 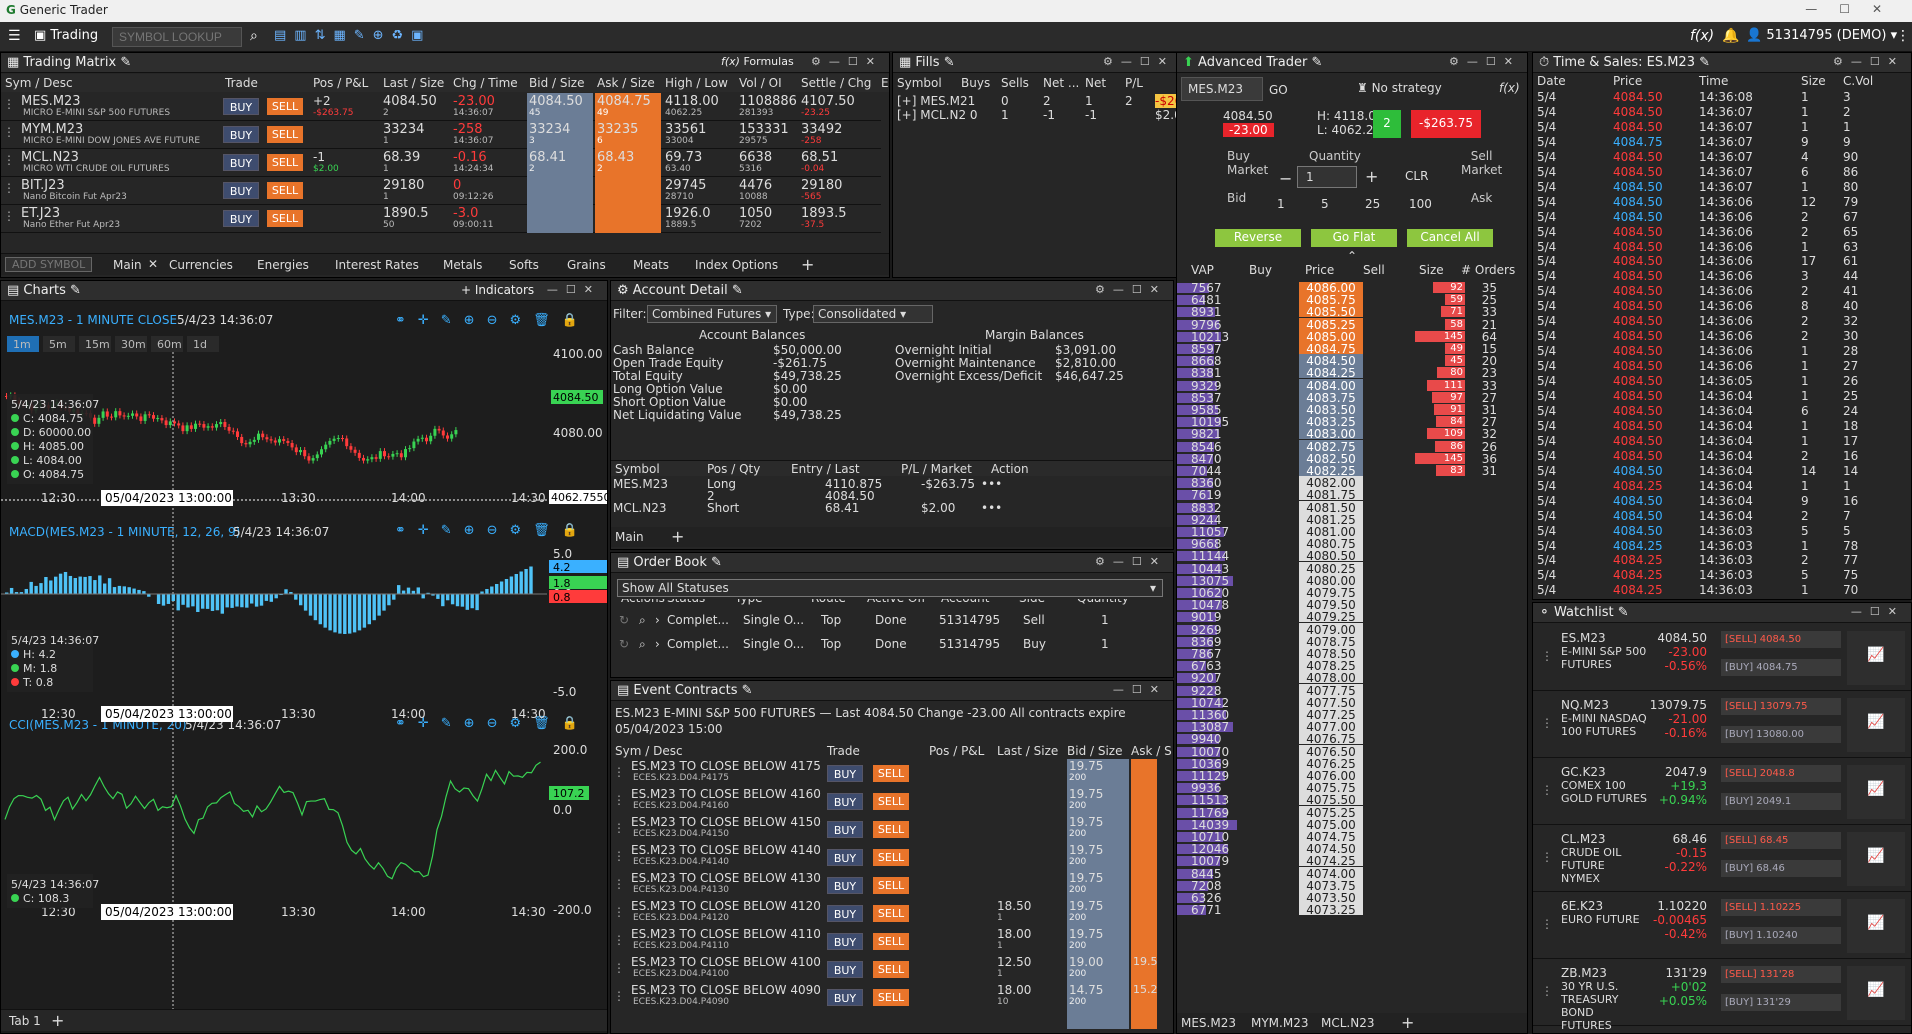 I want to click on go-button: GO, so click(x=1278, y=90).